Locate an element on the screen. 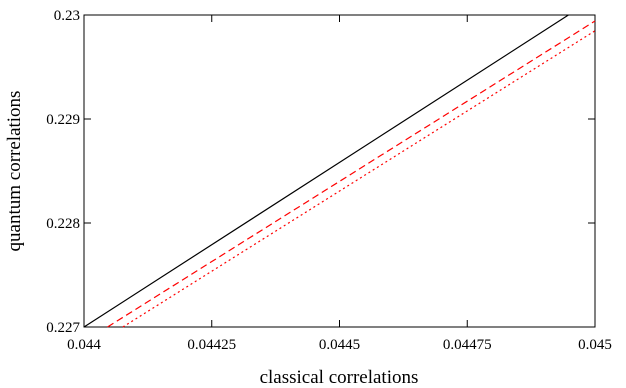  x-axis-label: classical correlations is located at coordinates (339, 377).